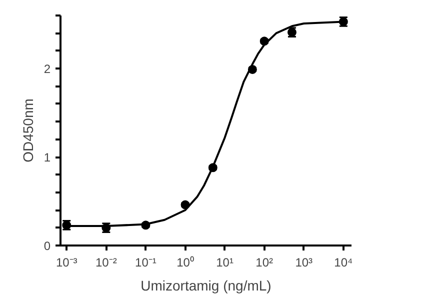  What do you see at coordinates (47, 69) in the screenshot?
I see `y-tick-label: 2` at bounding box center [47, 69].